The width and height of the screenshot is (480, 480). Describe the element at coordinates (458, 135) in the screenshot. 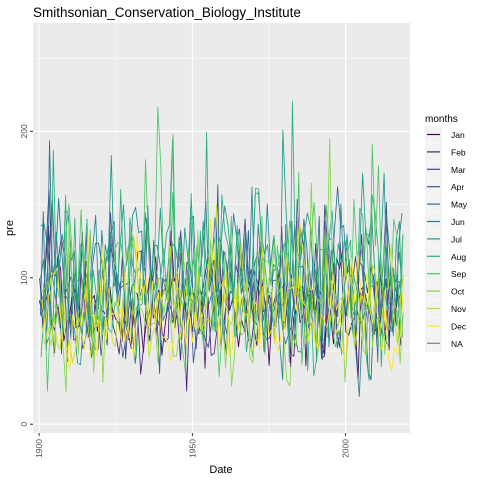

I see `legend-label-jan: Jan` at that location.